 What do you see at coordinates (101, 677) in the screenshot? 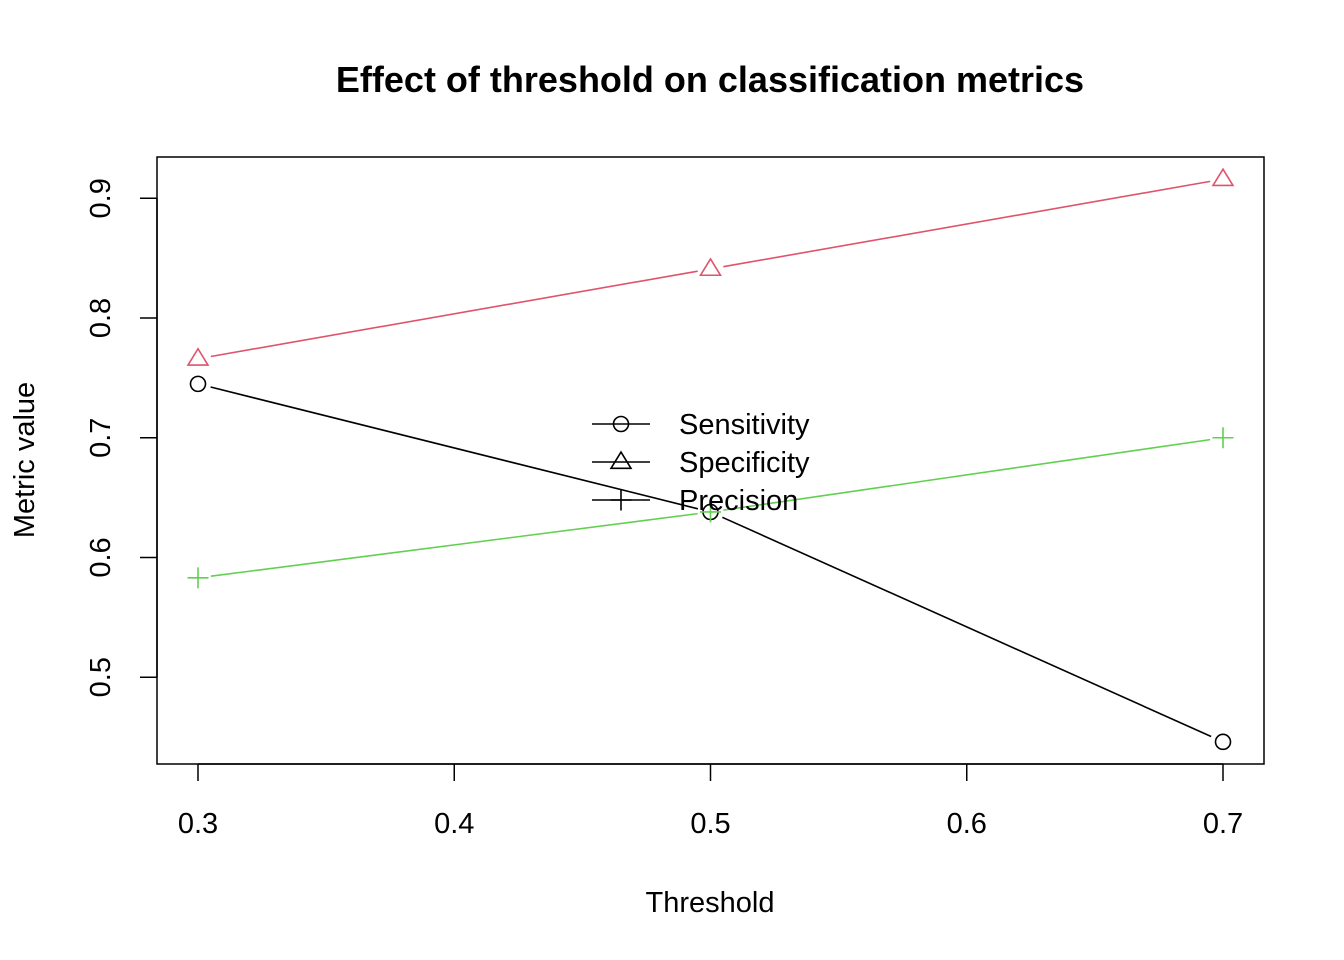
I see `y-tick-label: 0.5` at bounding box center [101, 677].